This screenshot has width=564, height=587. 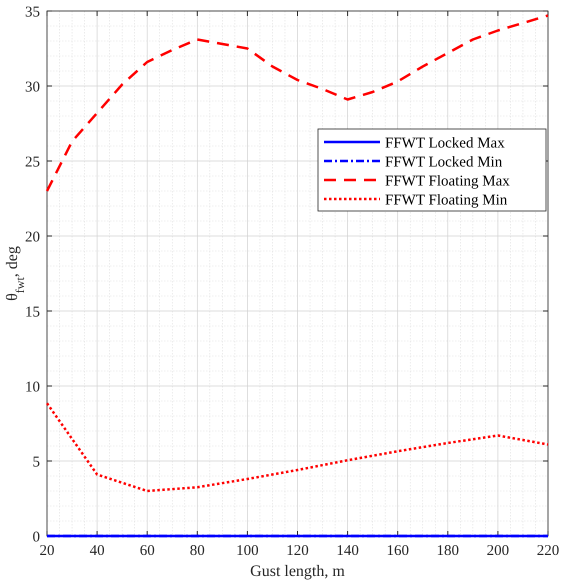 What do you see at coordinates (297, 551) in the screenshot?
I see `x-tick-label: 120` at bounding box center [297, 551].